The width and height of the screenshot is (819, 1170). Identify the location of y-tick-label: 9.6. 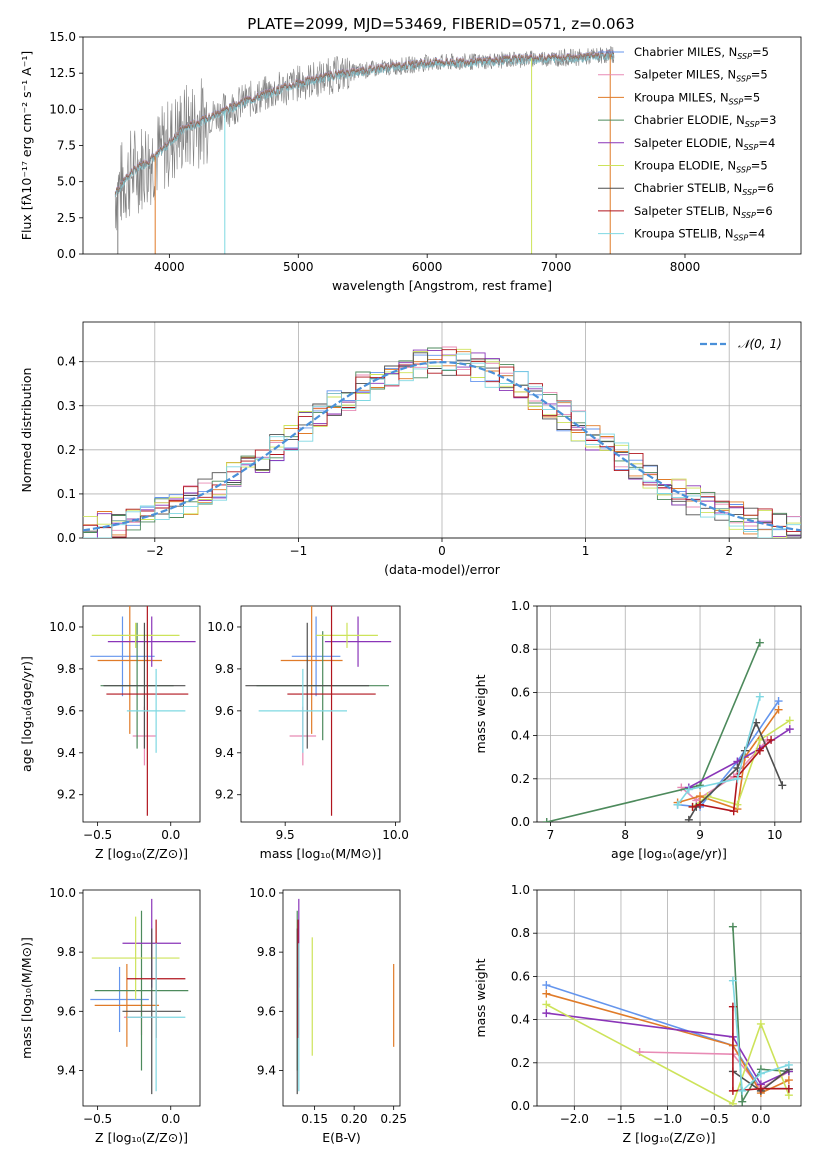
(266, 1011).